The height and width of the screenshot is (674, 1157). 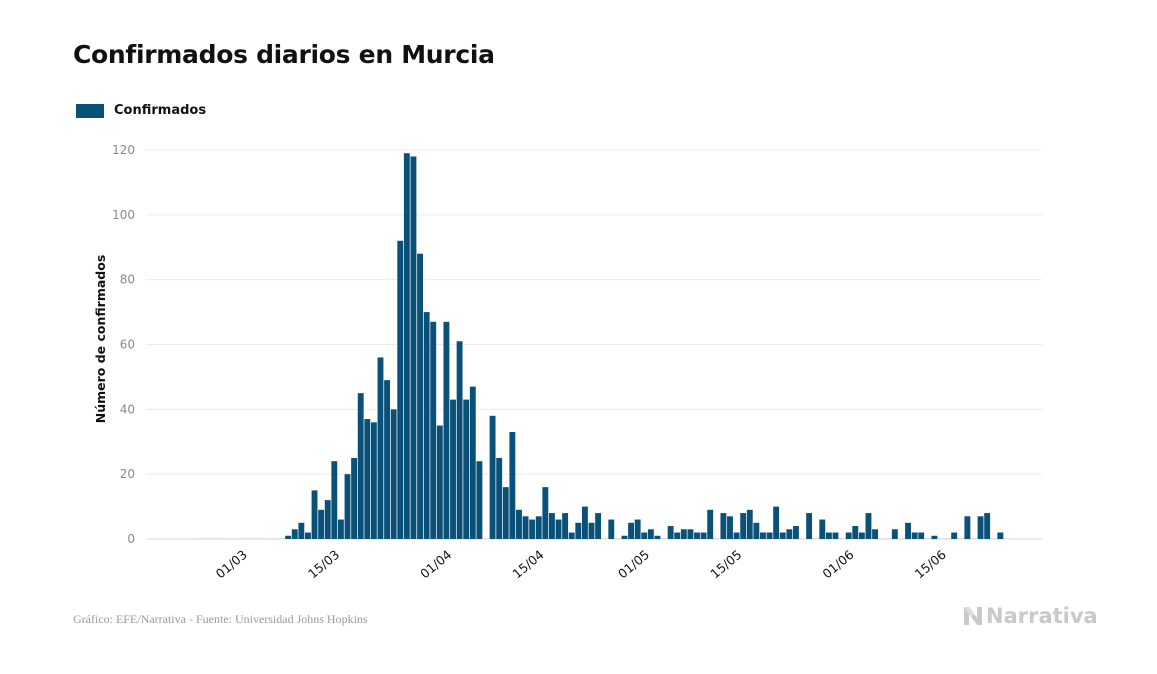 What do you see at coordinates (100, 339) in the screenshot?
I see `y-axis-label: Número de confirmados` at bounding box center [100, 339].